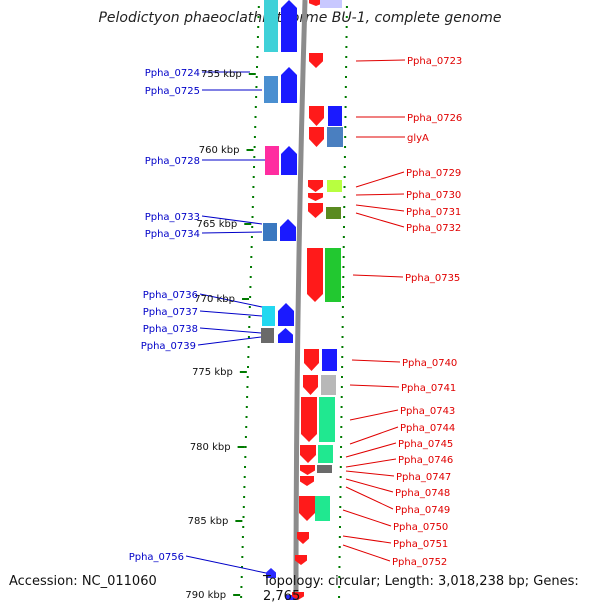  Describe the element at coordinates (427, 428) in the screenshot. I see `gene-label-right: Ppha_0744` at that location.